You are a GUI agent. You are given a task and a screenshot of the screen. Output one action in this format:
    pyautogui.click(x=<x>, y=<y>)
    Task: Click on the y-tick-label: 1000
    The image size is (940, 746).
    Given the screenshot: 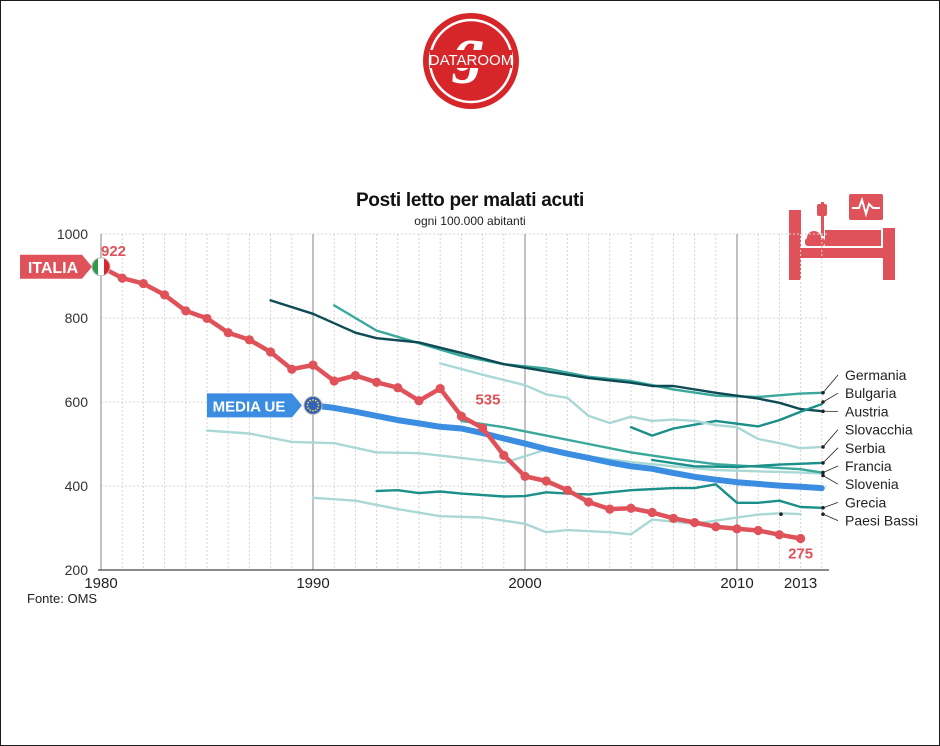 What is the action you would take?
    pyautogui.click(x=72, y=234)
    